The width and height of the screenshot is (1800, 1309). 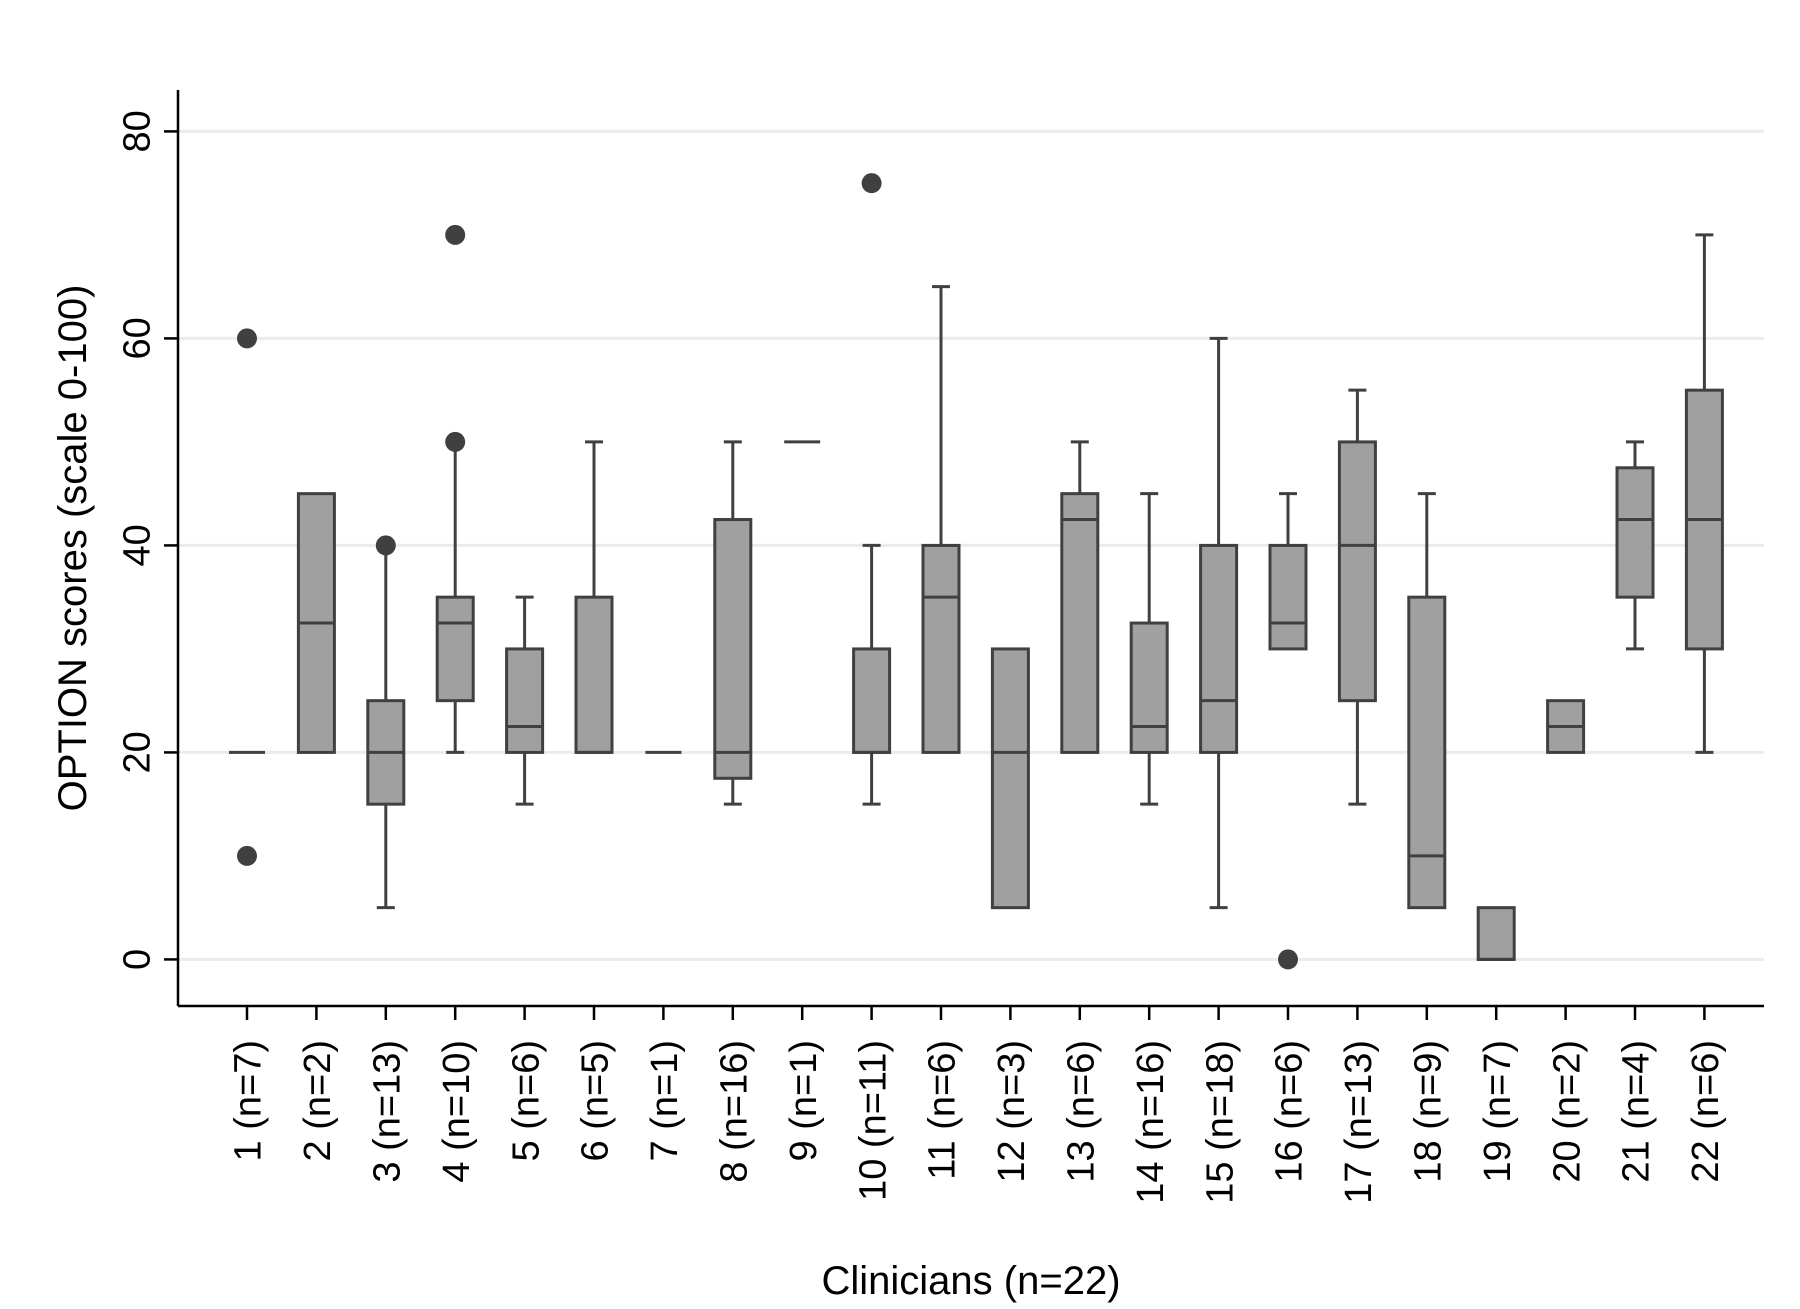 What do you see at coordinates (138, 959) in the screenshot?
I see `y-tick-label: 0` at bounding box center [138, 959].